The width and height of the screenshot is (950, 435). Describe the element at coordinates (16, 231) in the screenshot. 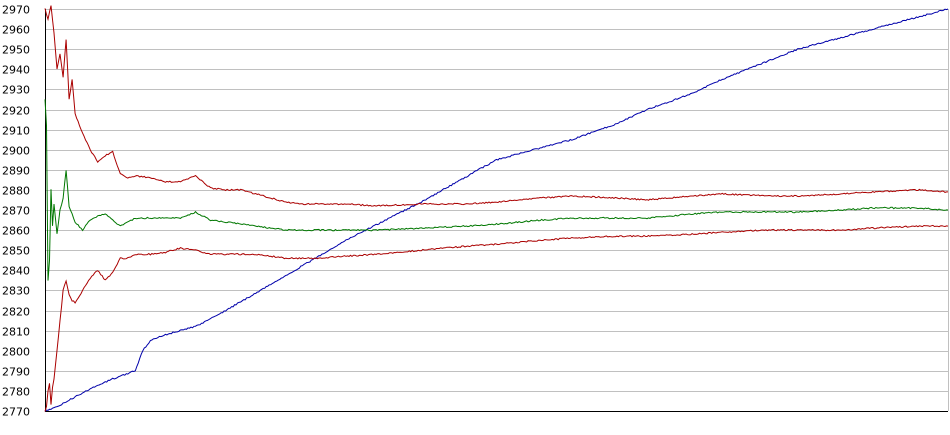

I see `y-tick-label: 2860` at that location.